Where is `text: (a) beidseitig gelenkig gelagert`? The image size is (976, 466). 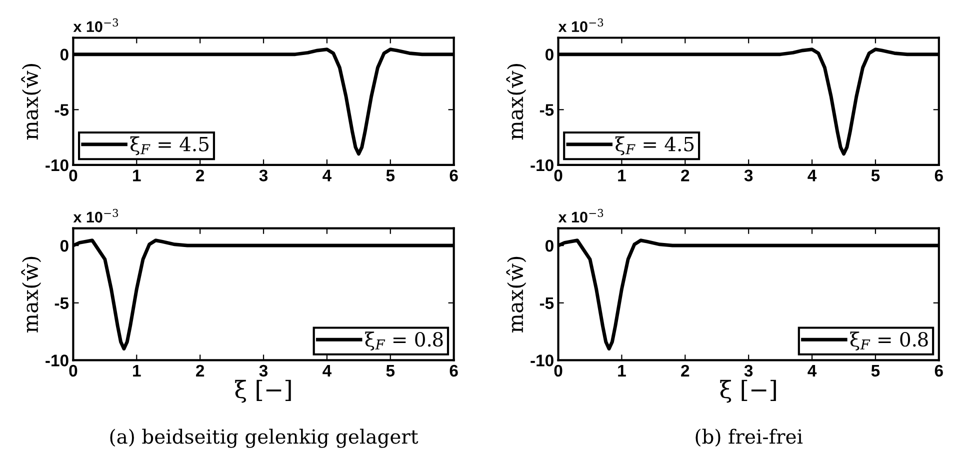 text: (a) beidseitig gelenkig gelagert is located at coordinates (264, 438).